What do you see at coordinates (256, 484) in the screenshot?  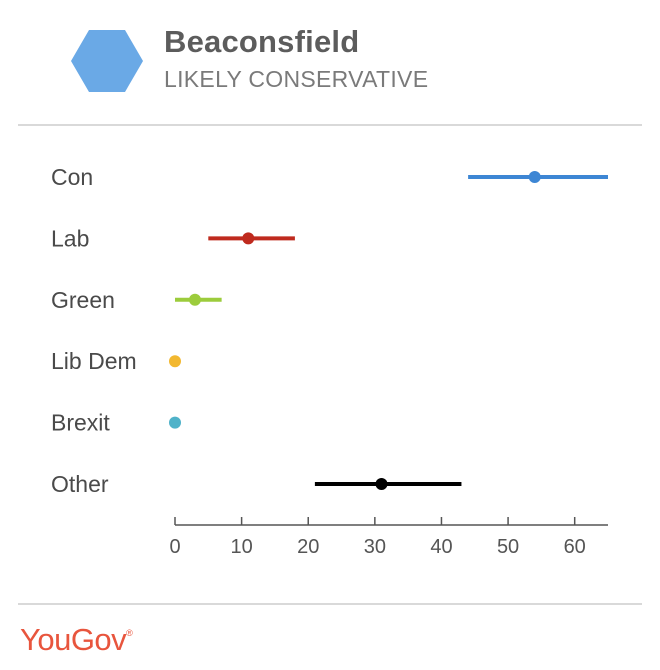 I see `row-other: Other` at bounding box center [256, 484].